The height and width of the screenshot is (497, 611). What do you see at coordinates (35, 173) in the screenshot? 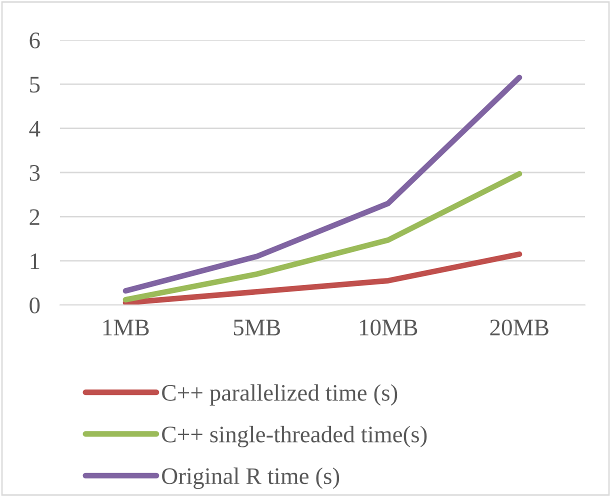
I see `y-tick-label: 3` at bounding box center [35, 173].